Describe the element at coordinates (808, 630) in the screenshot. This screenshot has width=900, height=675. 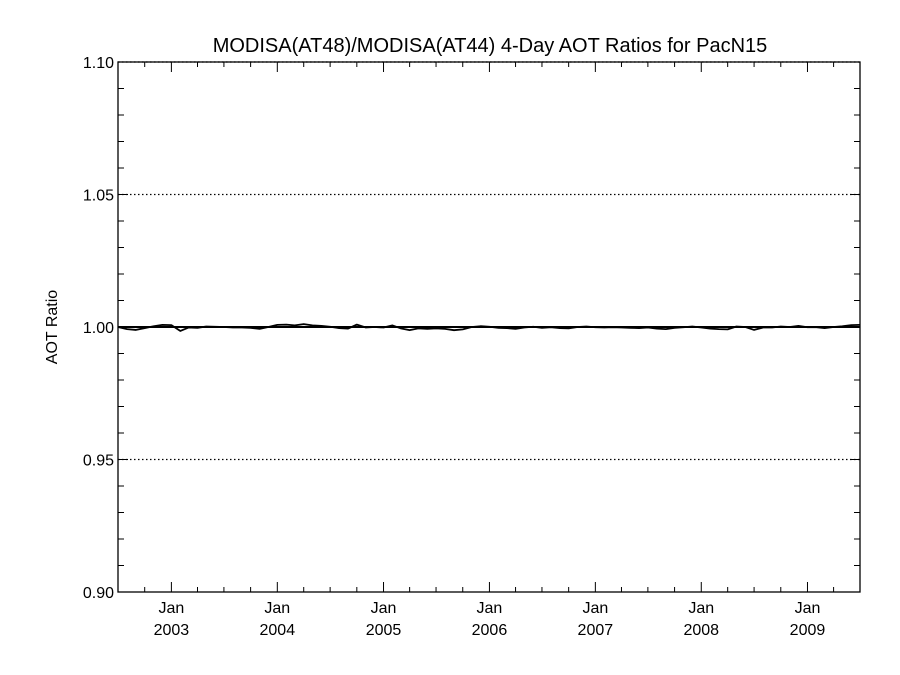
I see `x-tick-label-year: 2009` at that location.